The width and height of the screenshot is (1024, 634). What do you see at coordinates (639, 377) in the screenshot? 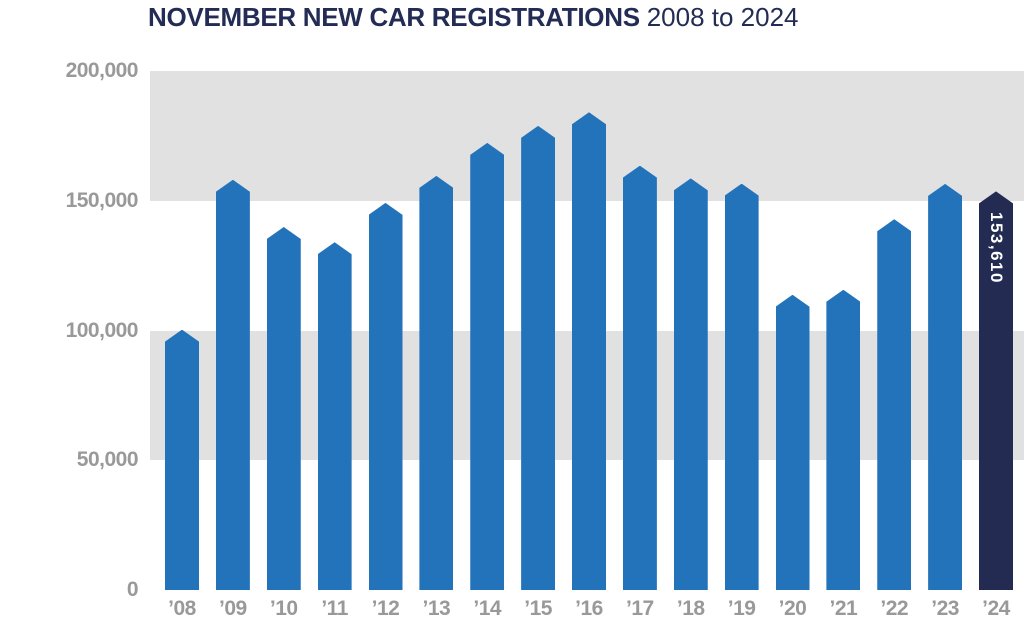
I see `bar-2017` at bounding box center [639, 377].